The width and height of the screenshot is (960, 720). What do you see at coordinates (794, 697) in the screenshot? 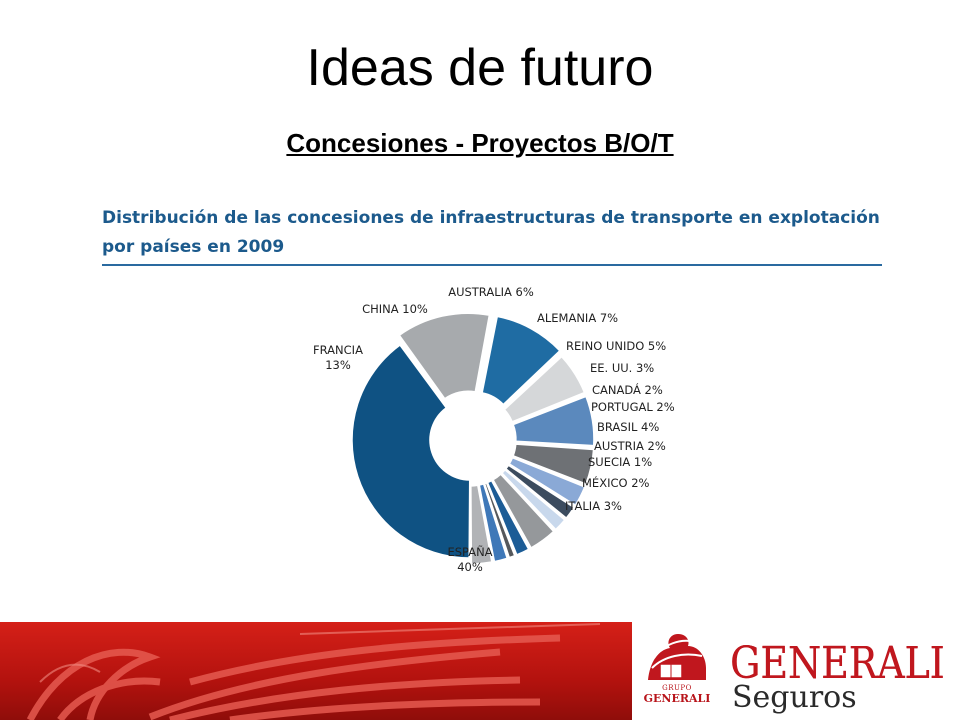
I see `brand-subtitle: Seguros` at bounding box center [794, 697].